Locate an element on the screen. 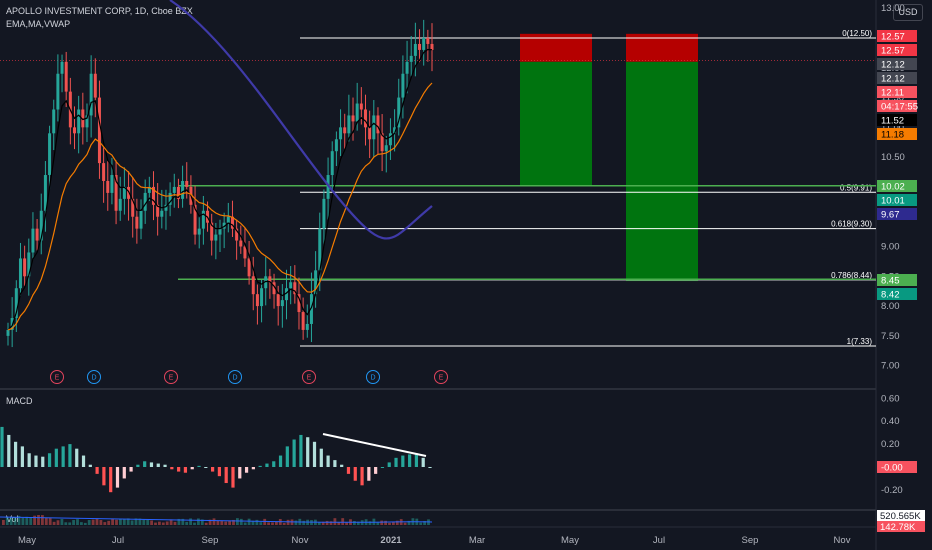 The image size is (932, 550). indicators-legend: EMA,MA,VWAP is located at coordinates (38, 24).